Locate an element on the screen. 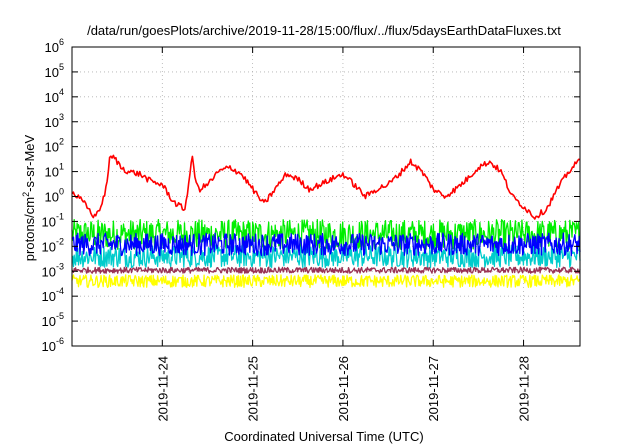 The width and height of the screenshot is (640, 448). y-tick-label: 10⁵ is located at coordinates (54, 71).